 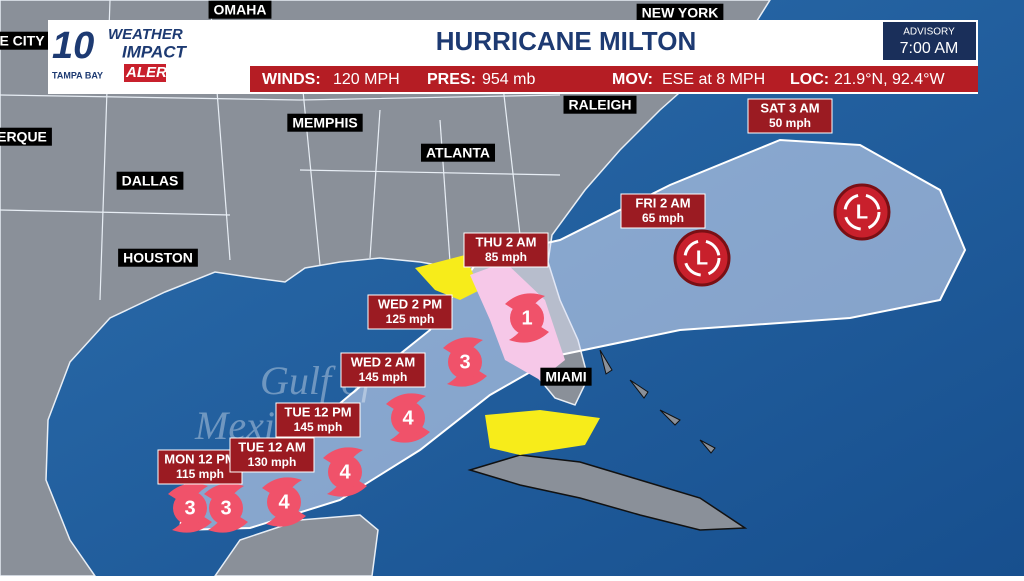 What do you see at coordinates (200, 458) in the screenshot?
I see `forecast-time: MON 12 PM` at bounding box center [200, 458].